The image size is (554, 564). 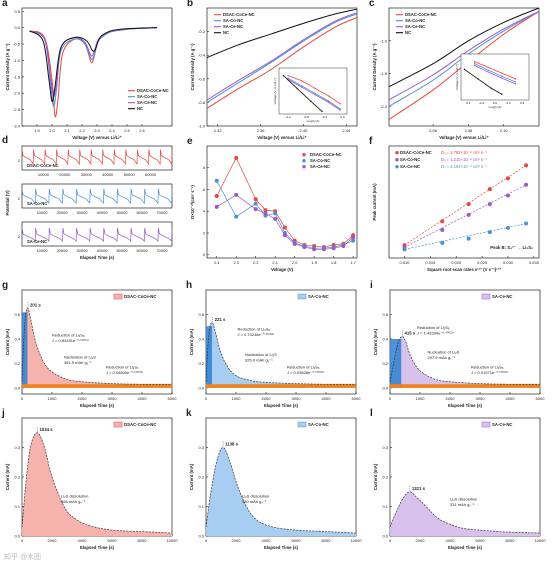 What do you see at coordinates (540, 540) in the screenshot?
I see `x-tick-label: 10000` at bounding box center [540, 540].